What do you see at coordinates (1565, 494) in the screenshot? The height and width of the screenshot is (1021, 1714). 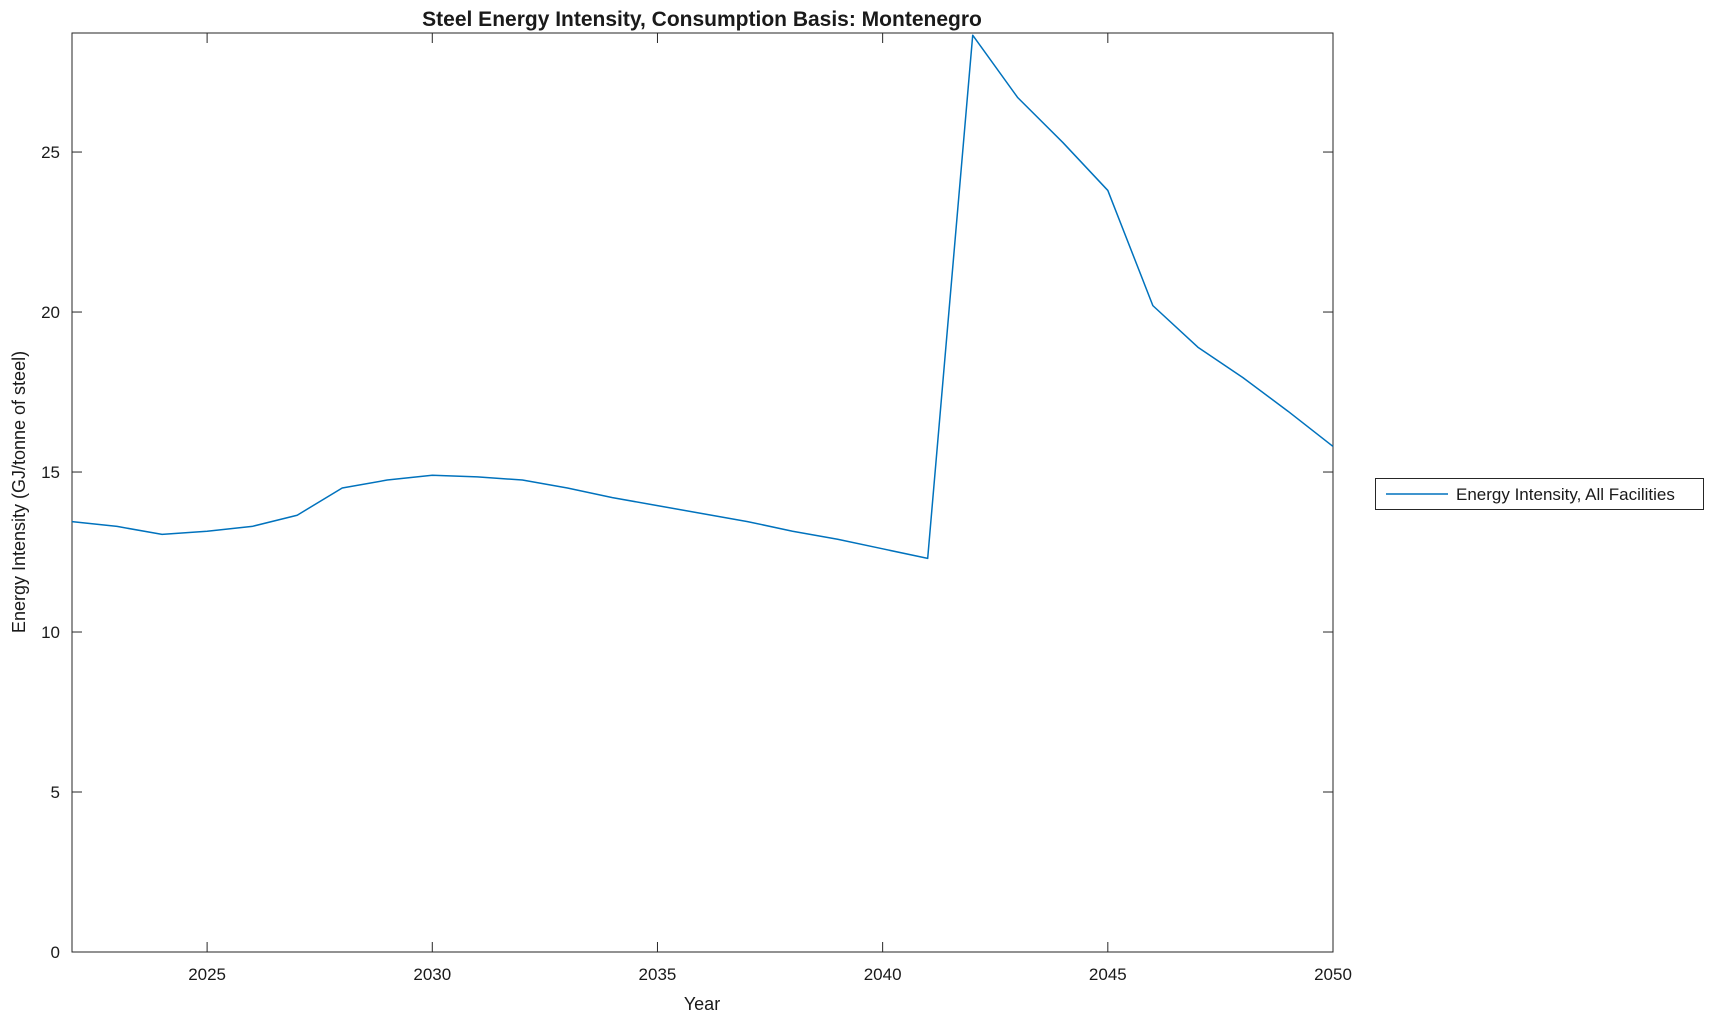 I see `legend-entry-label: Energy Intensity, All Facilities` at bounding box center [1565, 494].